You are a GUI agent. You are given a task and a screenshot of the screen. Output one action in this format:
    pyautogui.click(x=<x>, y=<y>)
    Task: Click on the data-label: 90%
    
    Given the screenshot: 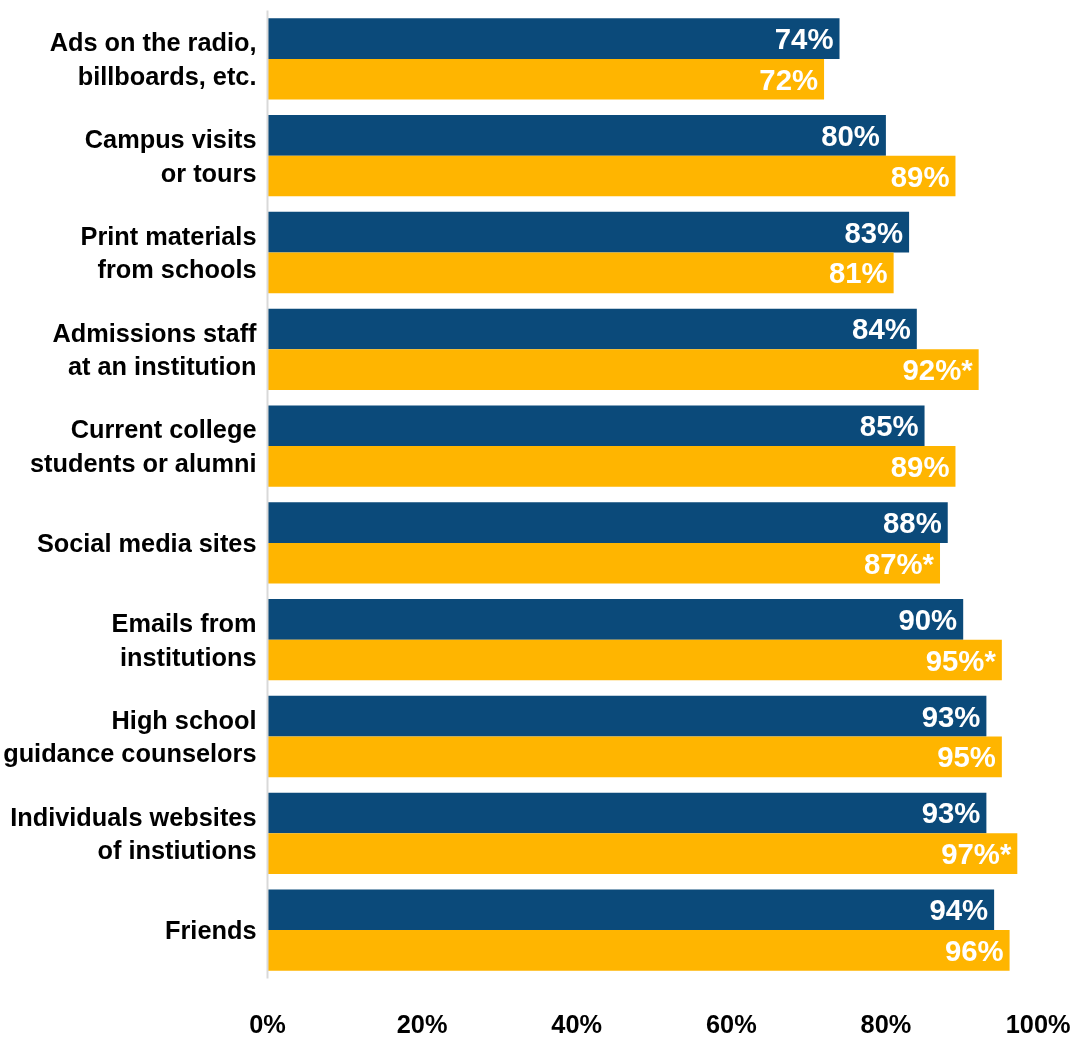 What is the action you would take?
    pyautogui.click(x=928, y=619)
    